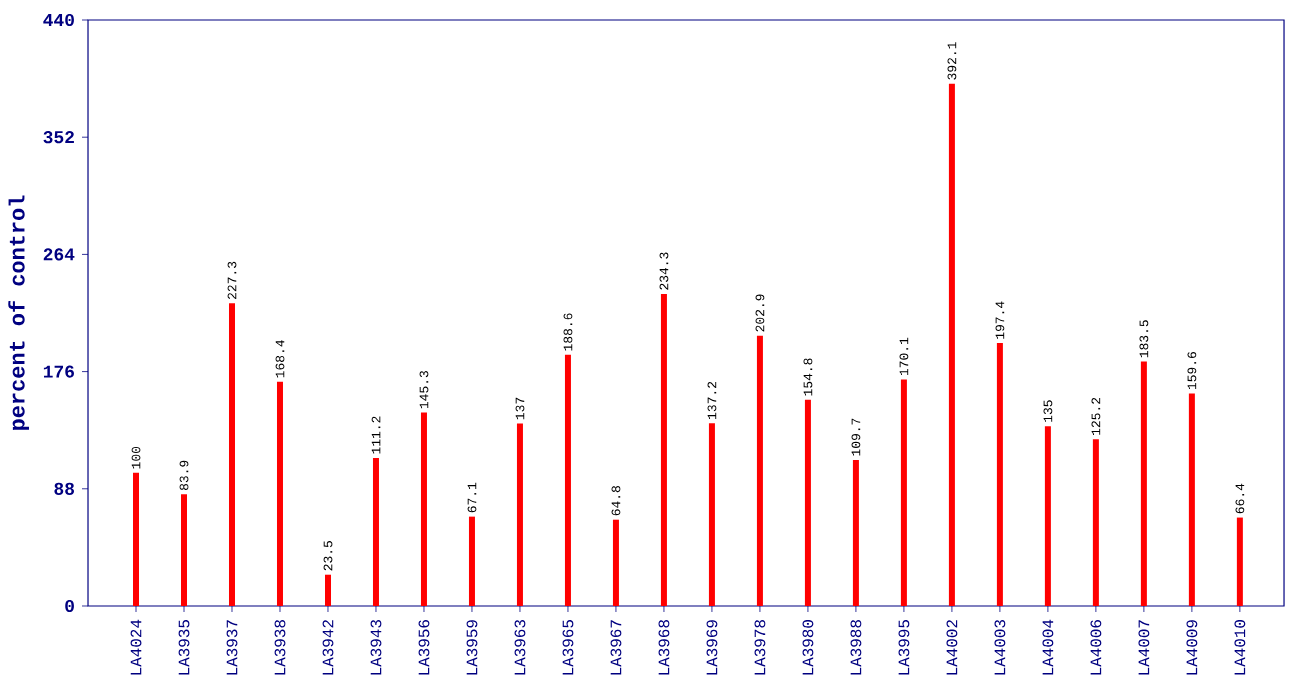 The width and height of the screenshot is (1300, 700). I want to click on y-tick-label: 264, so click(59, 254).